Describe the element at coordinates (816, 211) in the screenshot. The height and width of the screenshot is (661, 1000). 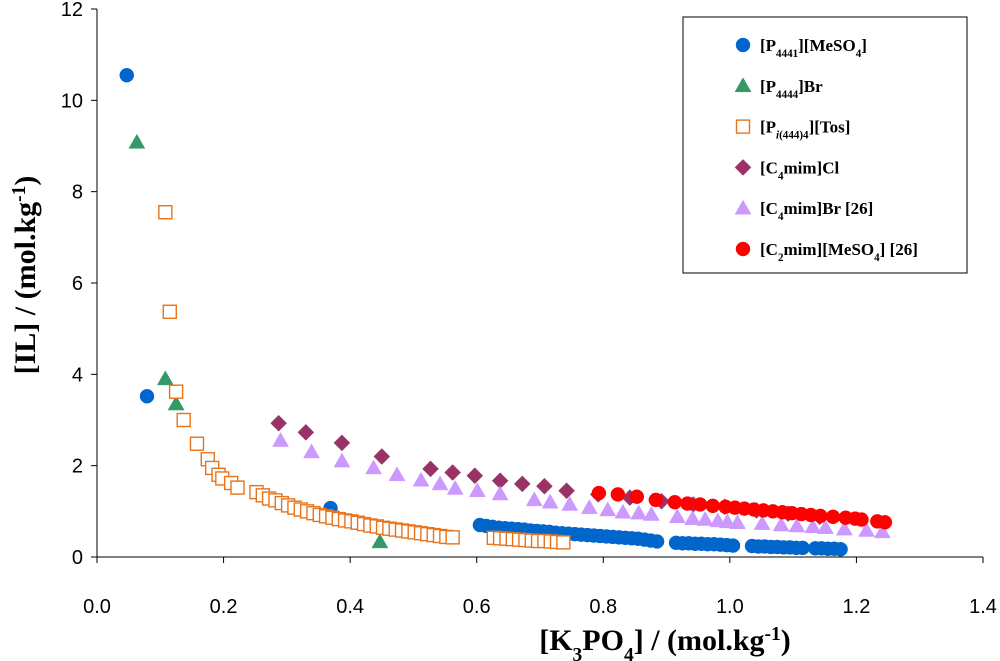
I see `legend-label: [C4mim]Br [26]` at that location.